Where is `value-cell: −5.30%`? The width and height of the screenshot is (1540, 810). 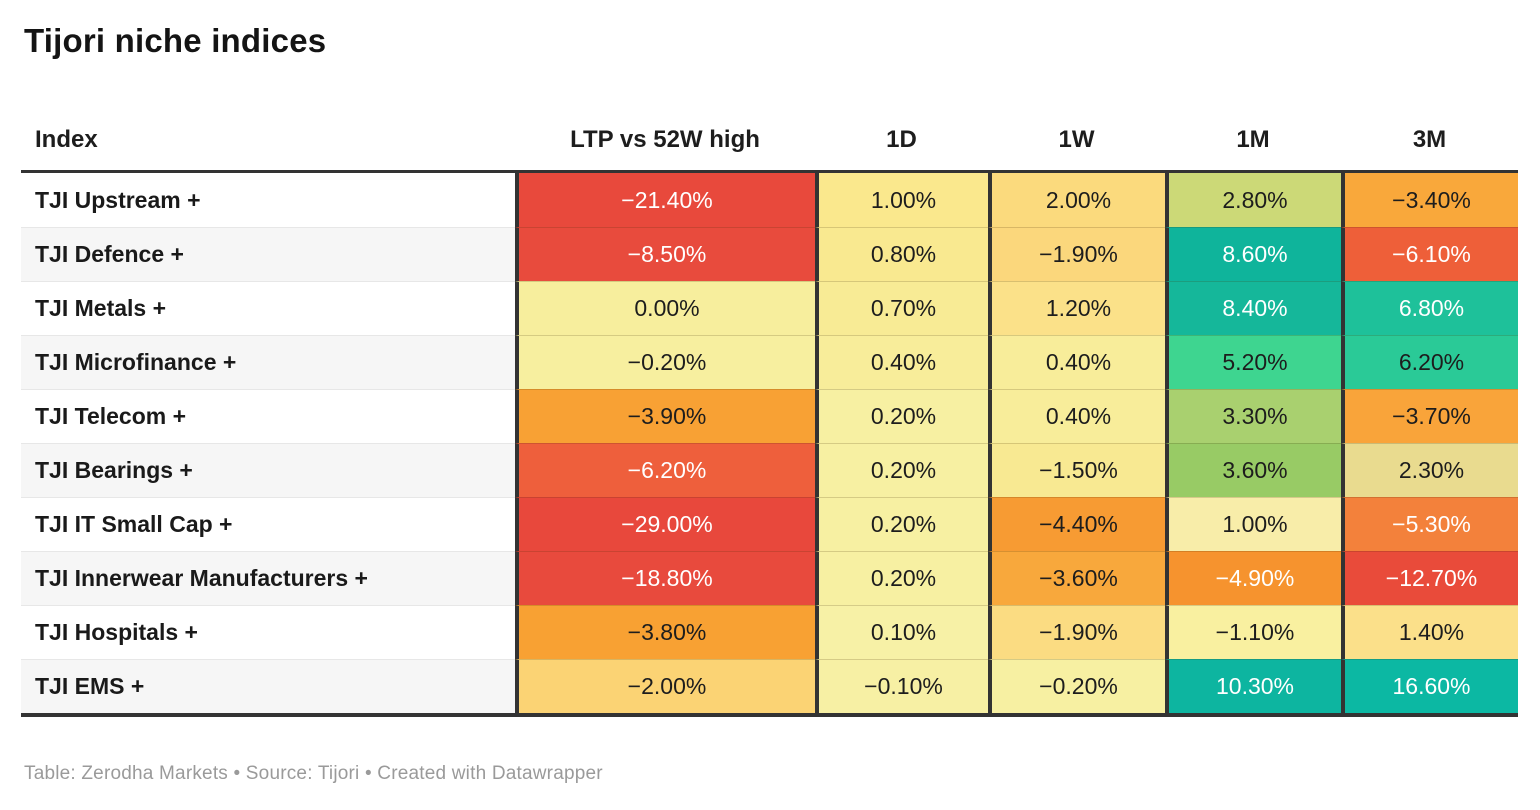
value-cell: −5.30% is located at coordinates (1429, 524).